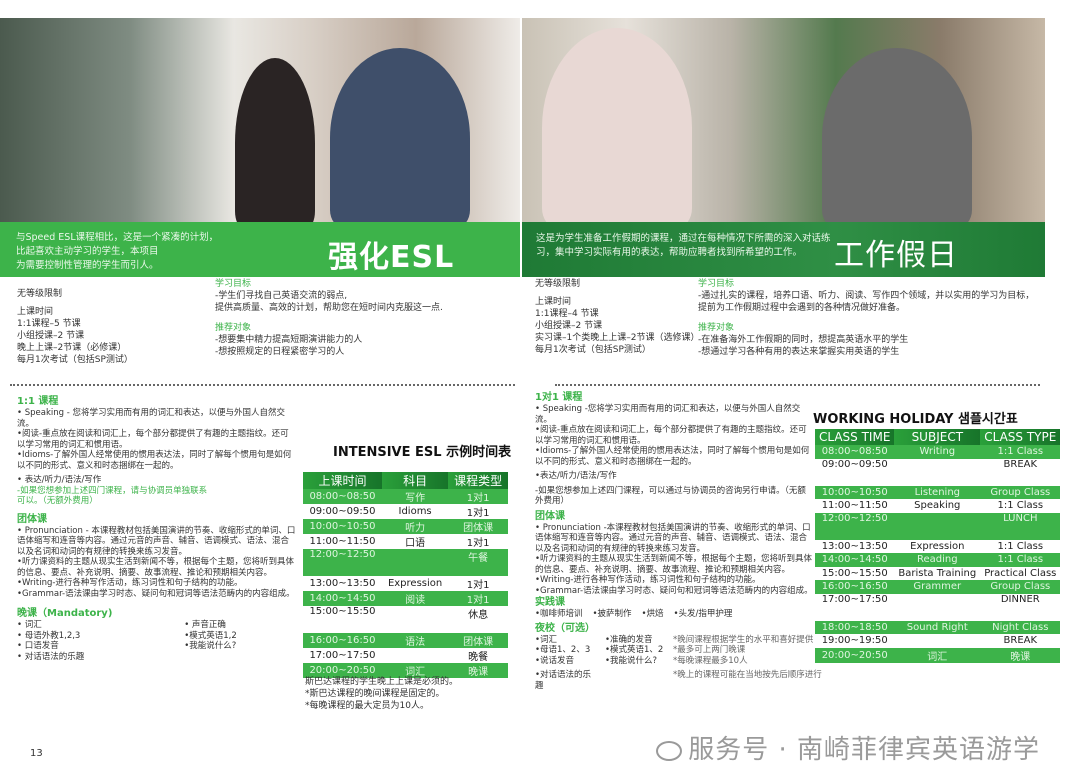 The image size is (1080, 765). I want to click on table-cell: Night Class, so click(1020, 627).